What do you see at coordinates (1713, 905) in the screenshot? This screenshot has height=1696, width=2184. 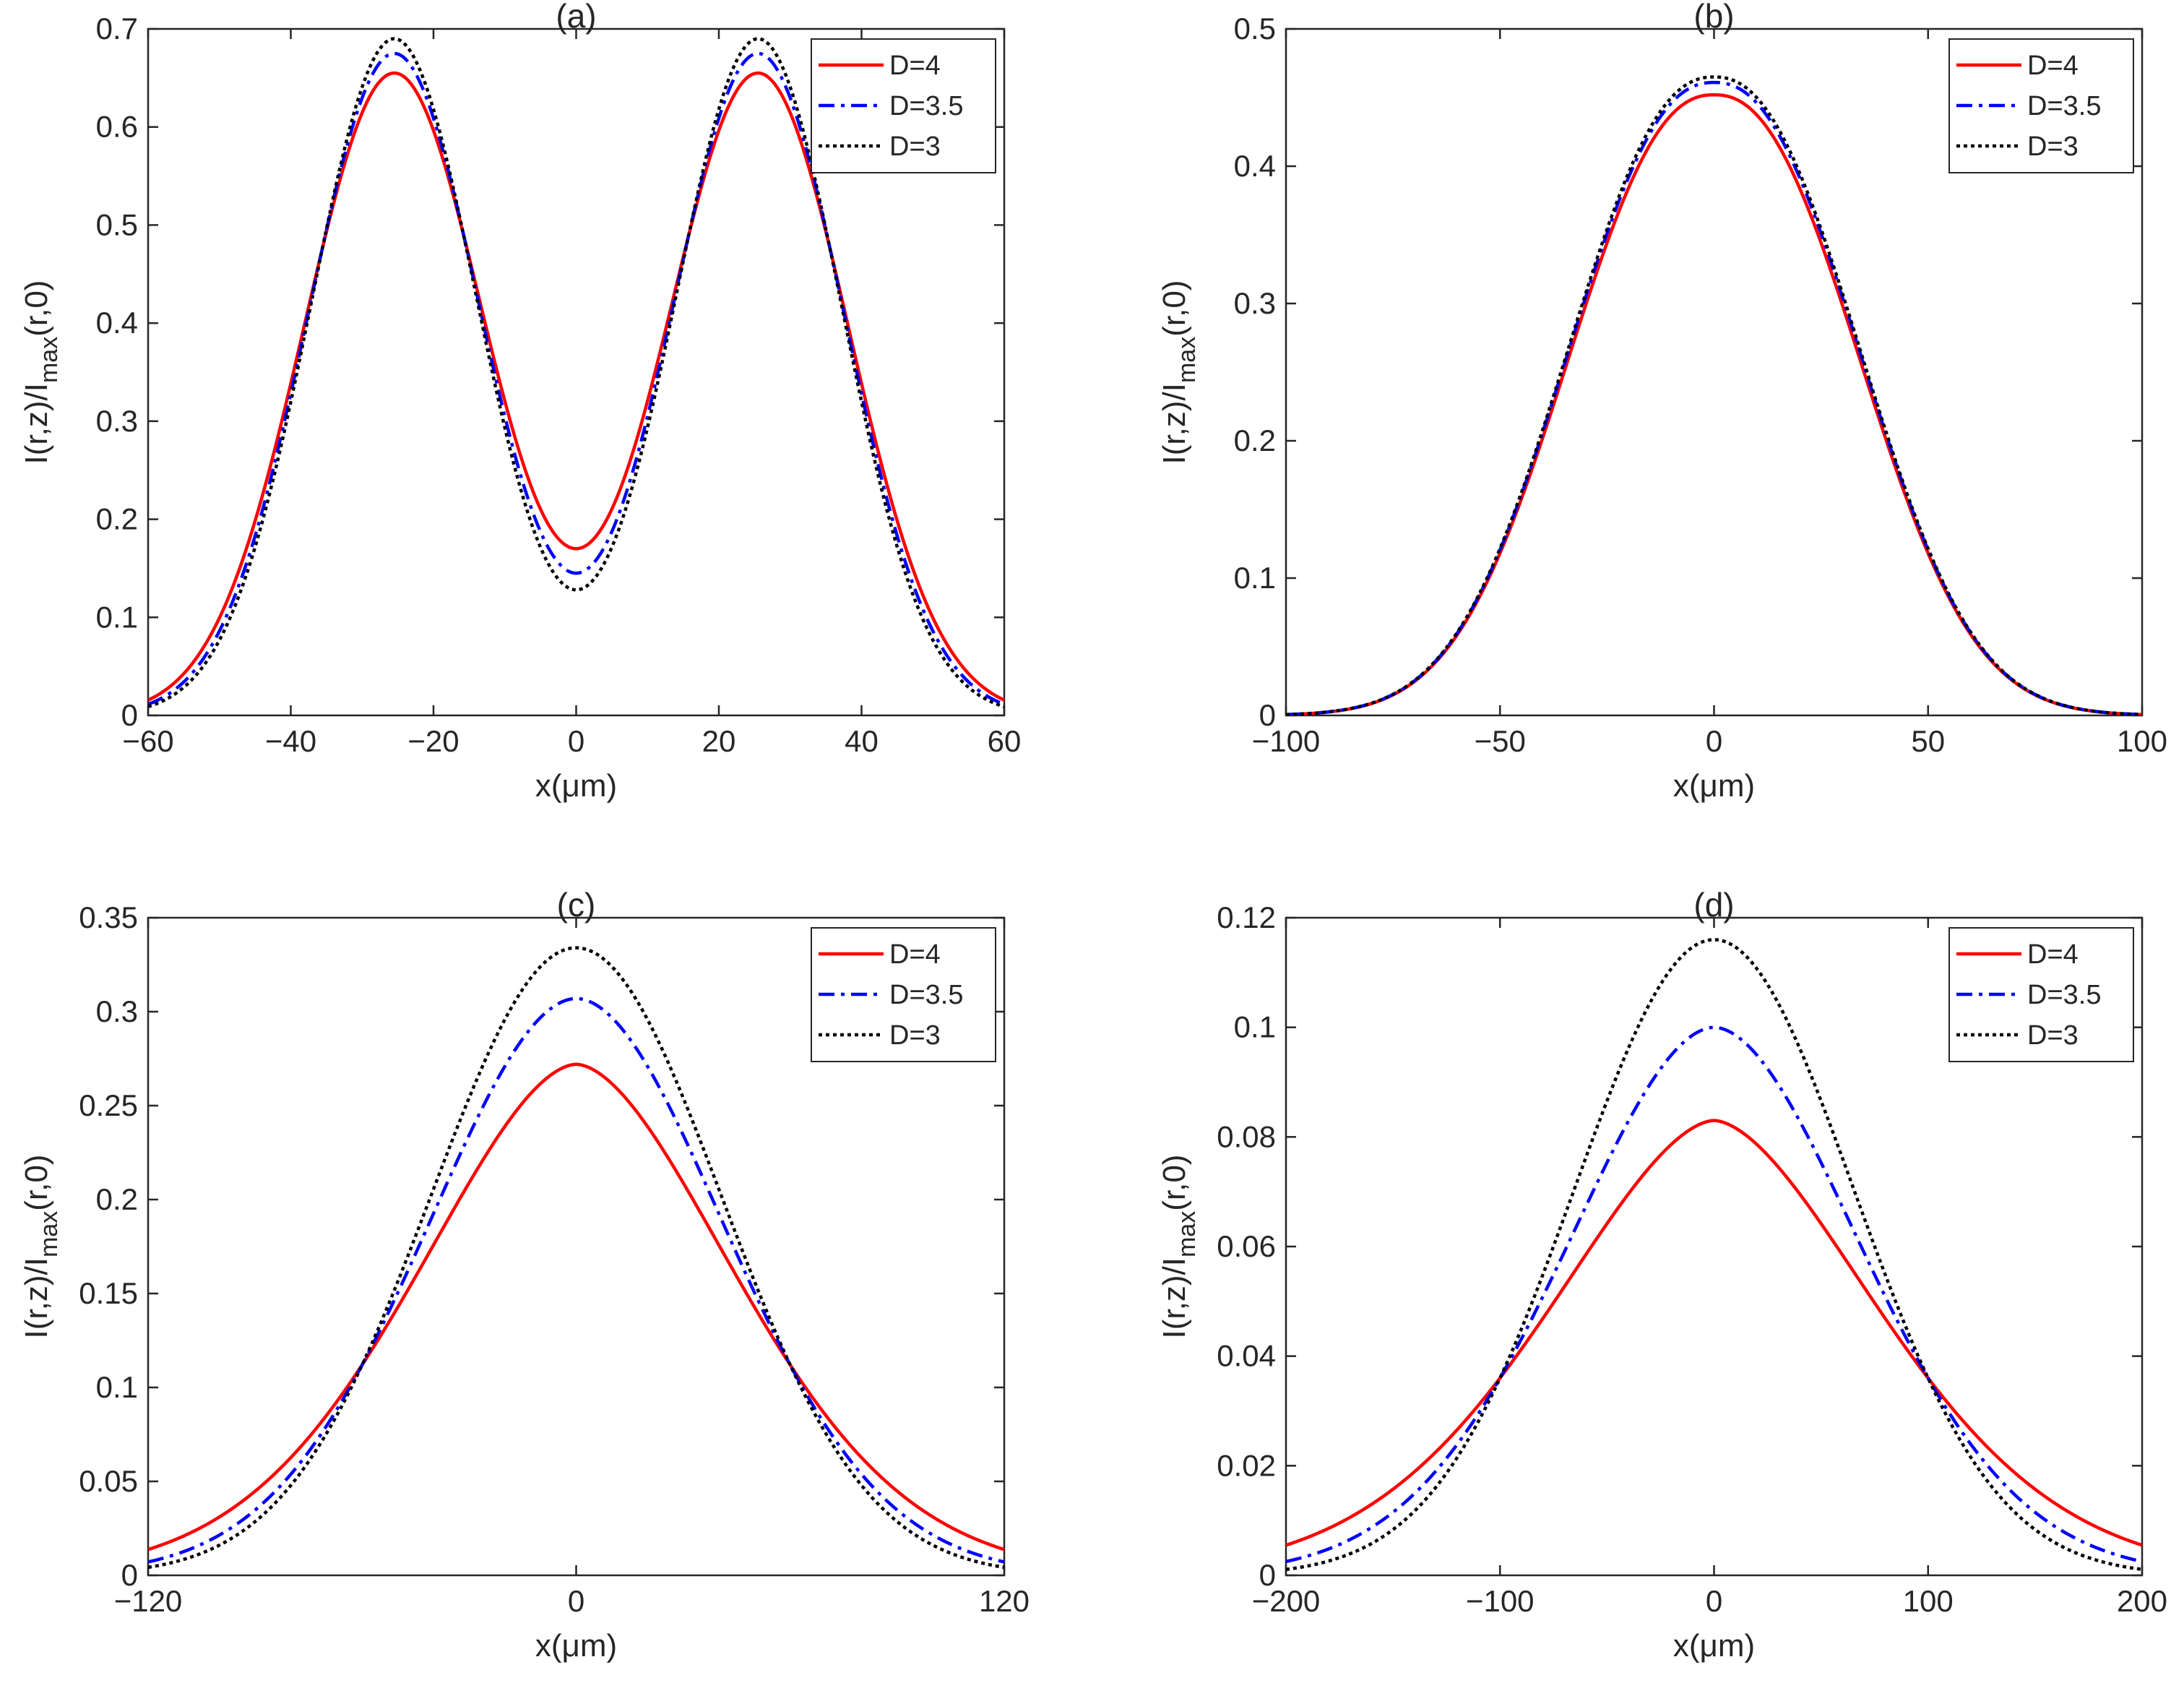 I see `chart-title: (d)` at bounding box center [1713, 905].